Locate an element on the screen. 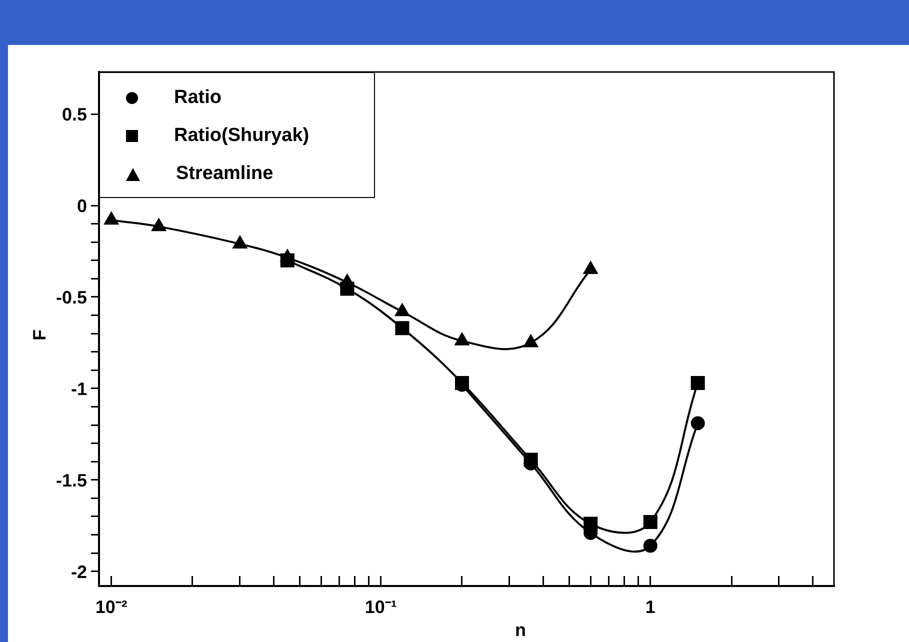 This screenshot has height=642, width=909. y-tick-label: -1 is located at coordinates (78, 388).